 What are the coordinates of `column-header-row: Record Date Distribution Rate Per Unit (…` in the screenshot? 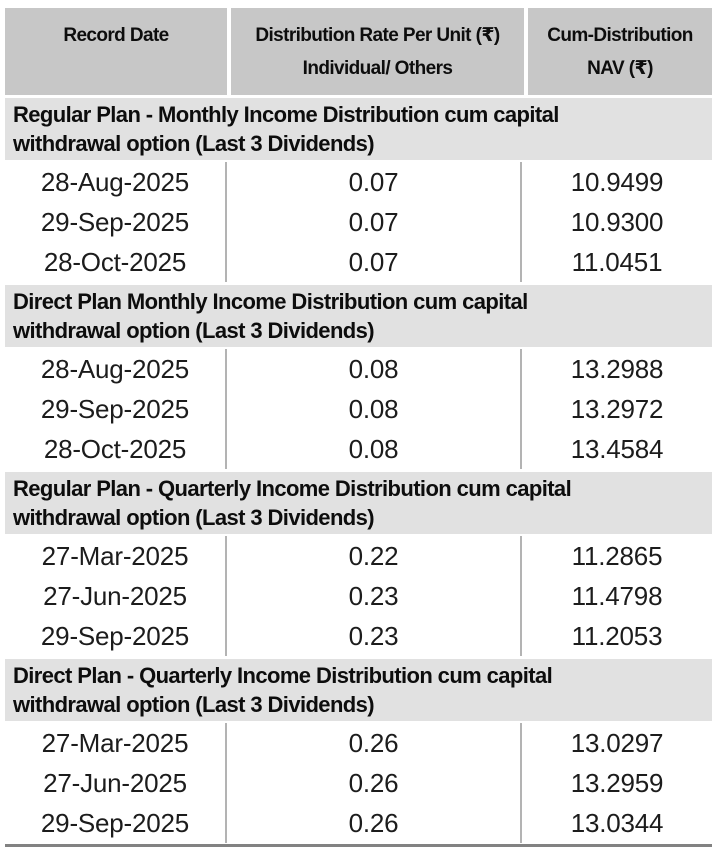 It's located at (358, 51).